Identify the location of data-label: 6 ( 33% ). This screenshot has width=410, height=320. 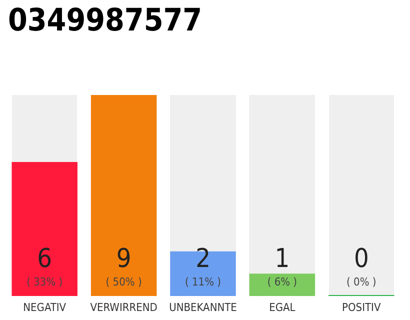
(44, 266).